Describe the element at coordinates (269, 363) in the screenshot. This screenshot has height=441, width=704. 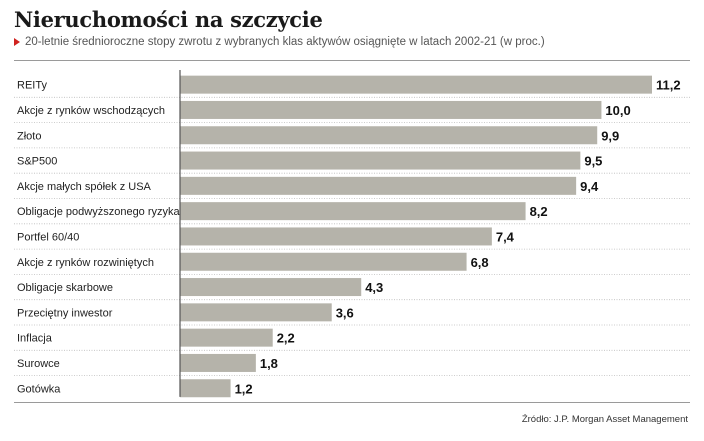
I see `value-label: 1,8` at that location.